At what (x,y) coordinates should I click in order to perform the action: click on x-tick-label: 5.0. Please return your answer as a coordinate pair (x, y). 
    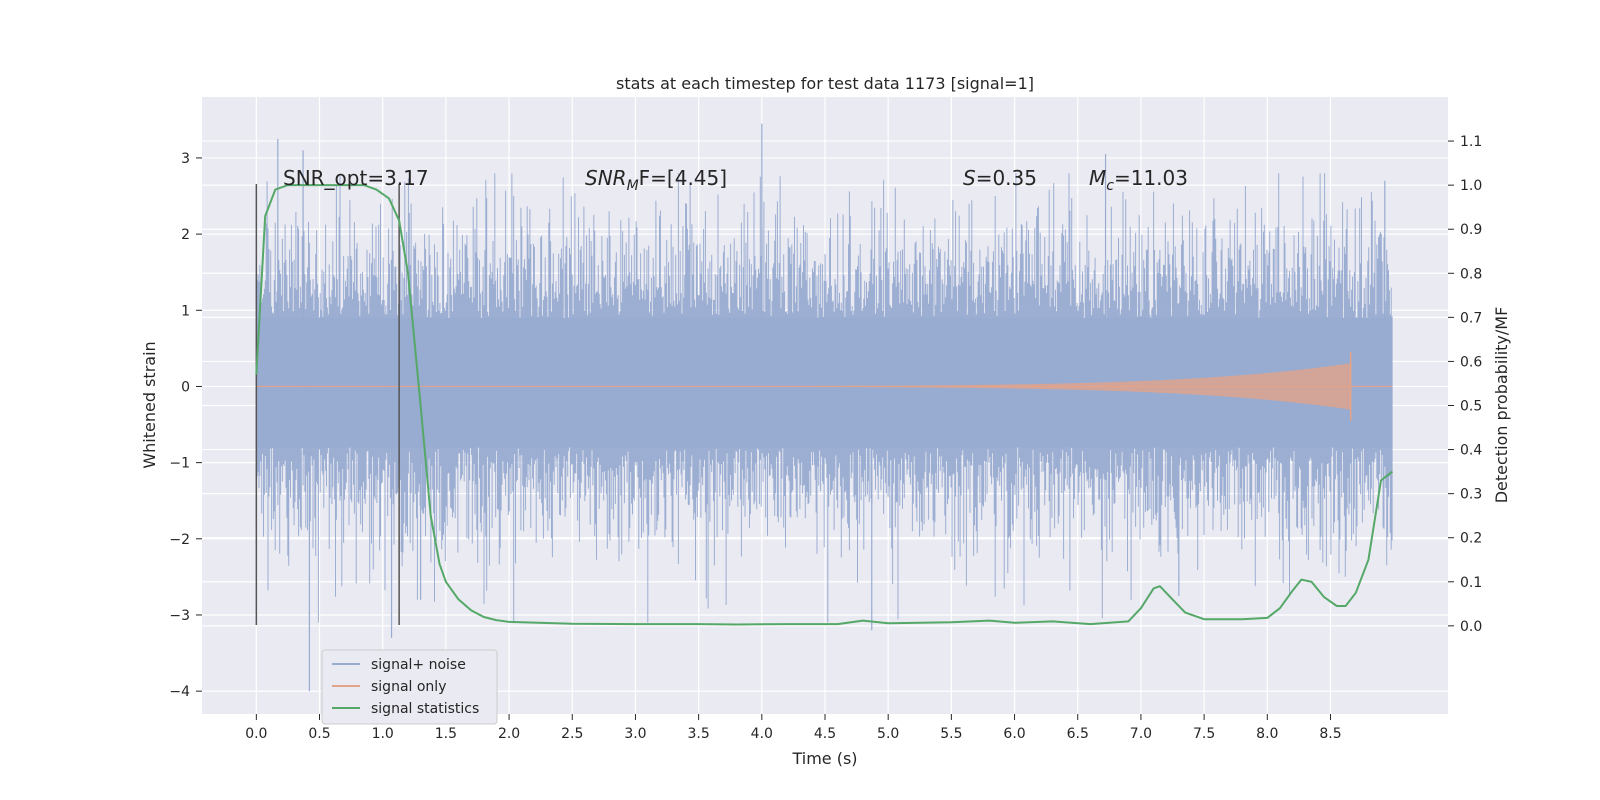
    Looking at the image, I should click on (888, 734).